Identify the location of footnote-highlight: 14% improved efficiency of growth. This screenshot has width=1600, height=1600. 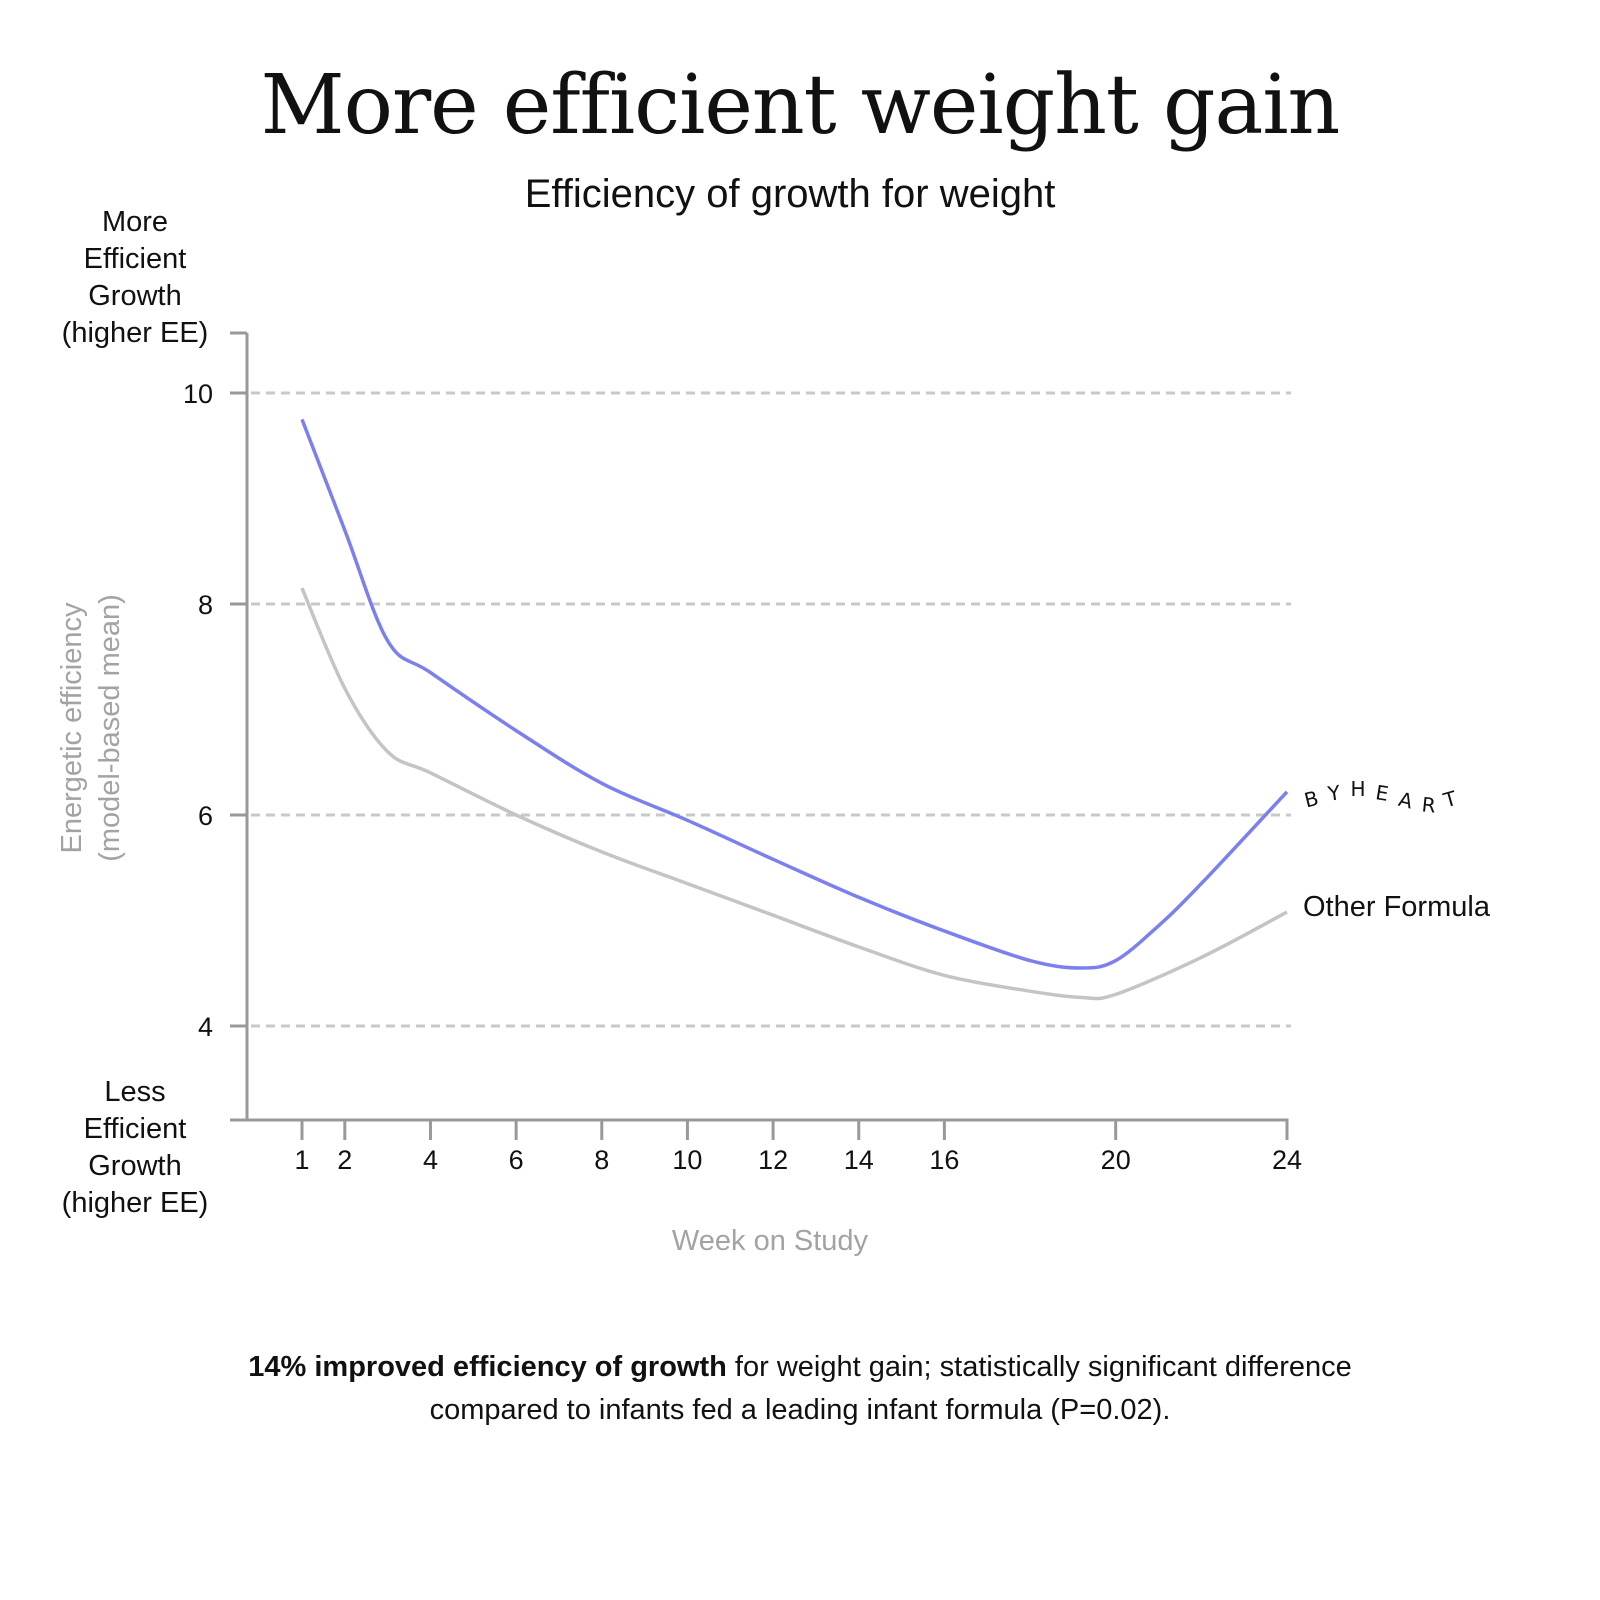
(487, 1367).